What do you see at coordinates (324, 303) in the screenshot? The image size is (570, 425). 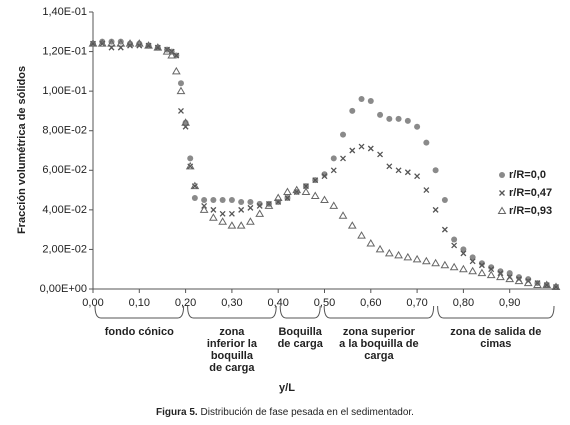 I see `x-tick-label: 0,50` at bounding box center [324, 303].